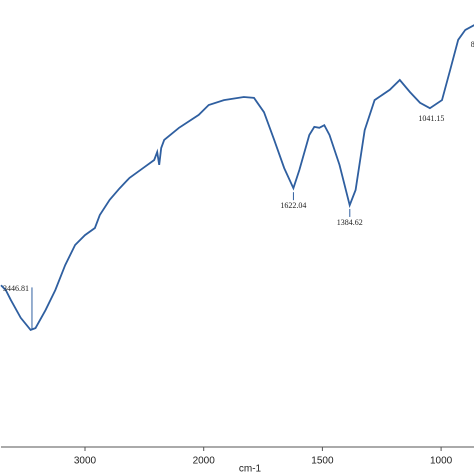 Image resolution: width=474 pixels, height=474 pixels. I want to click on x-tick-label: 1500, so click(322, 461).